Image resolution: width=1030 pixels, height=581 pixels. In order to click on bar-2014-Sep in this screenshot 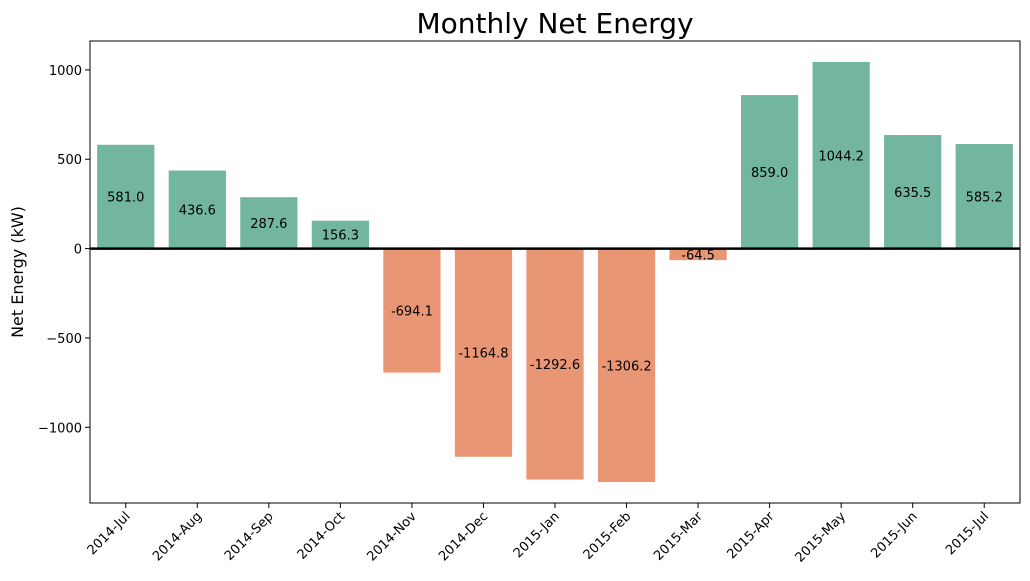, I will do `click(269, 223)`.